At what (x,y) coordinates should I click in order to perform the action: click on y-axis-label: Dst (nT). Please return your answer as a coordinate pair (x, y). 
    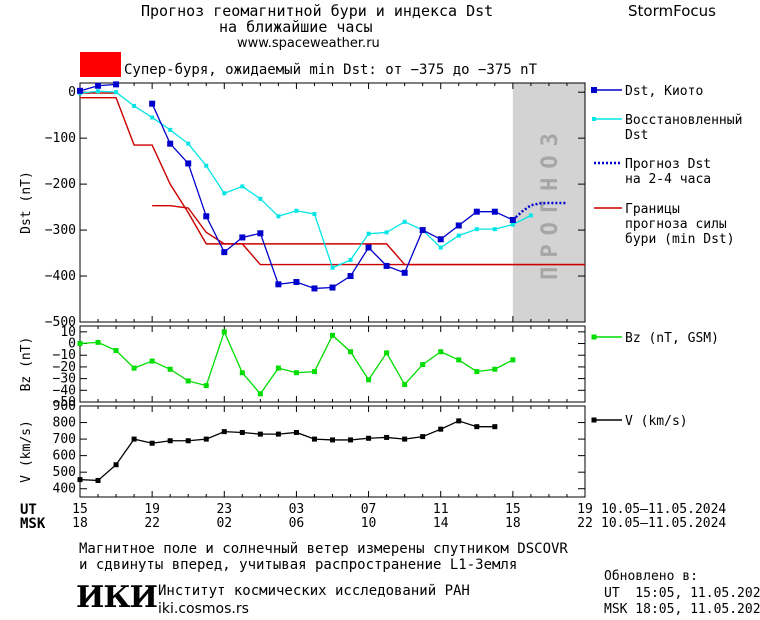
    Looking at the image, I should click on (26, 202).